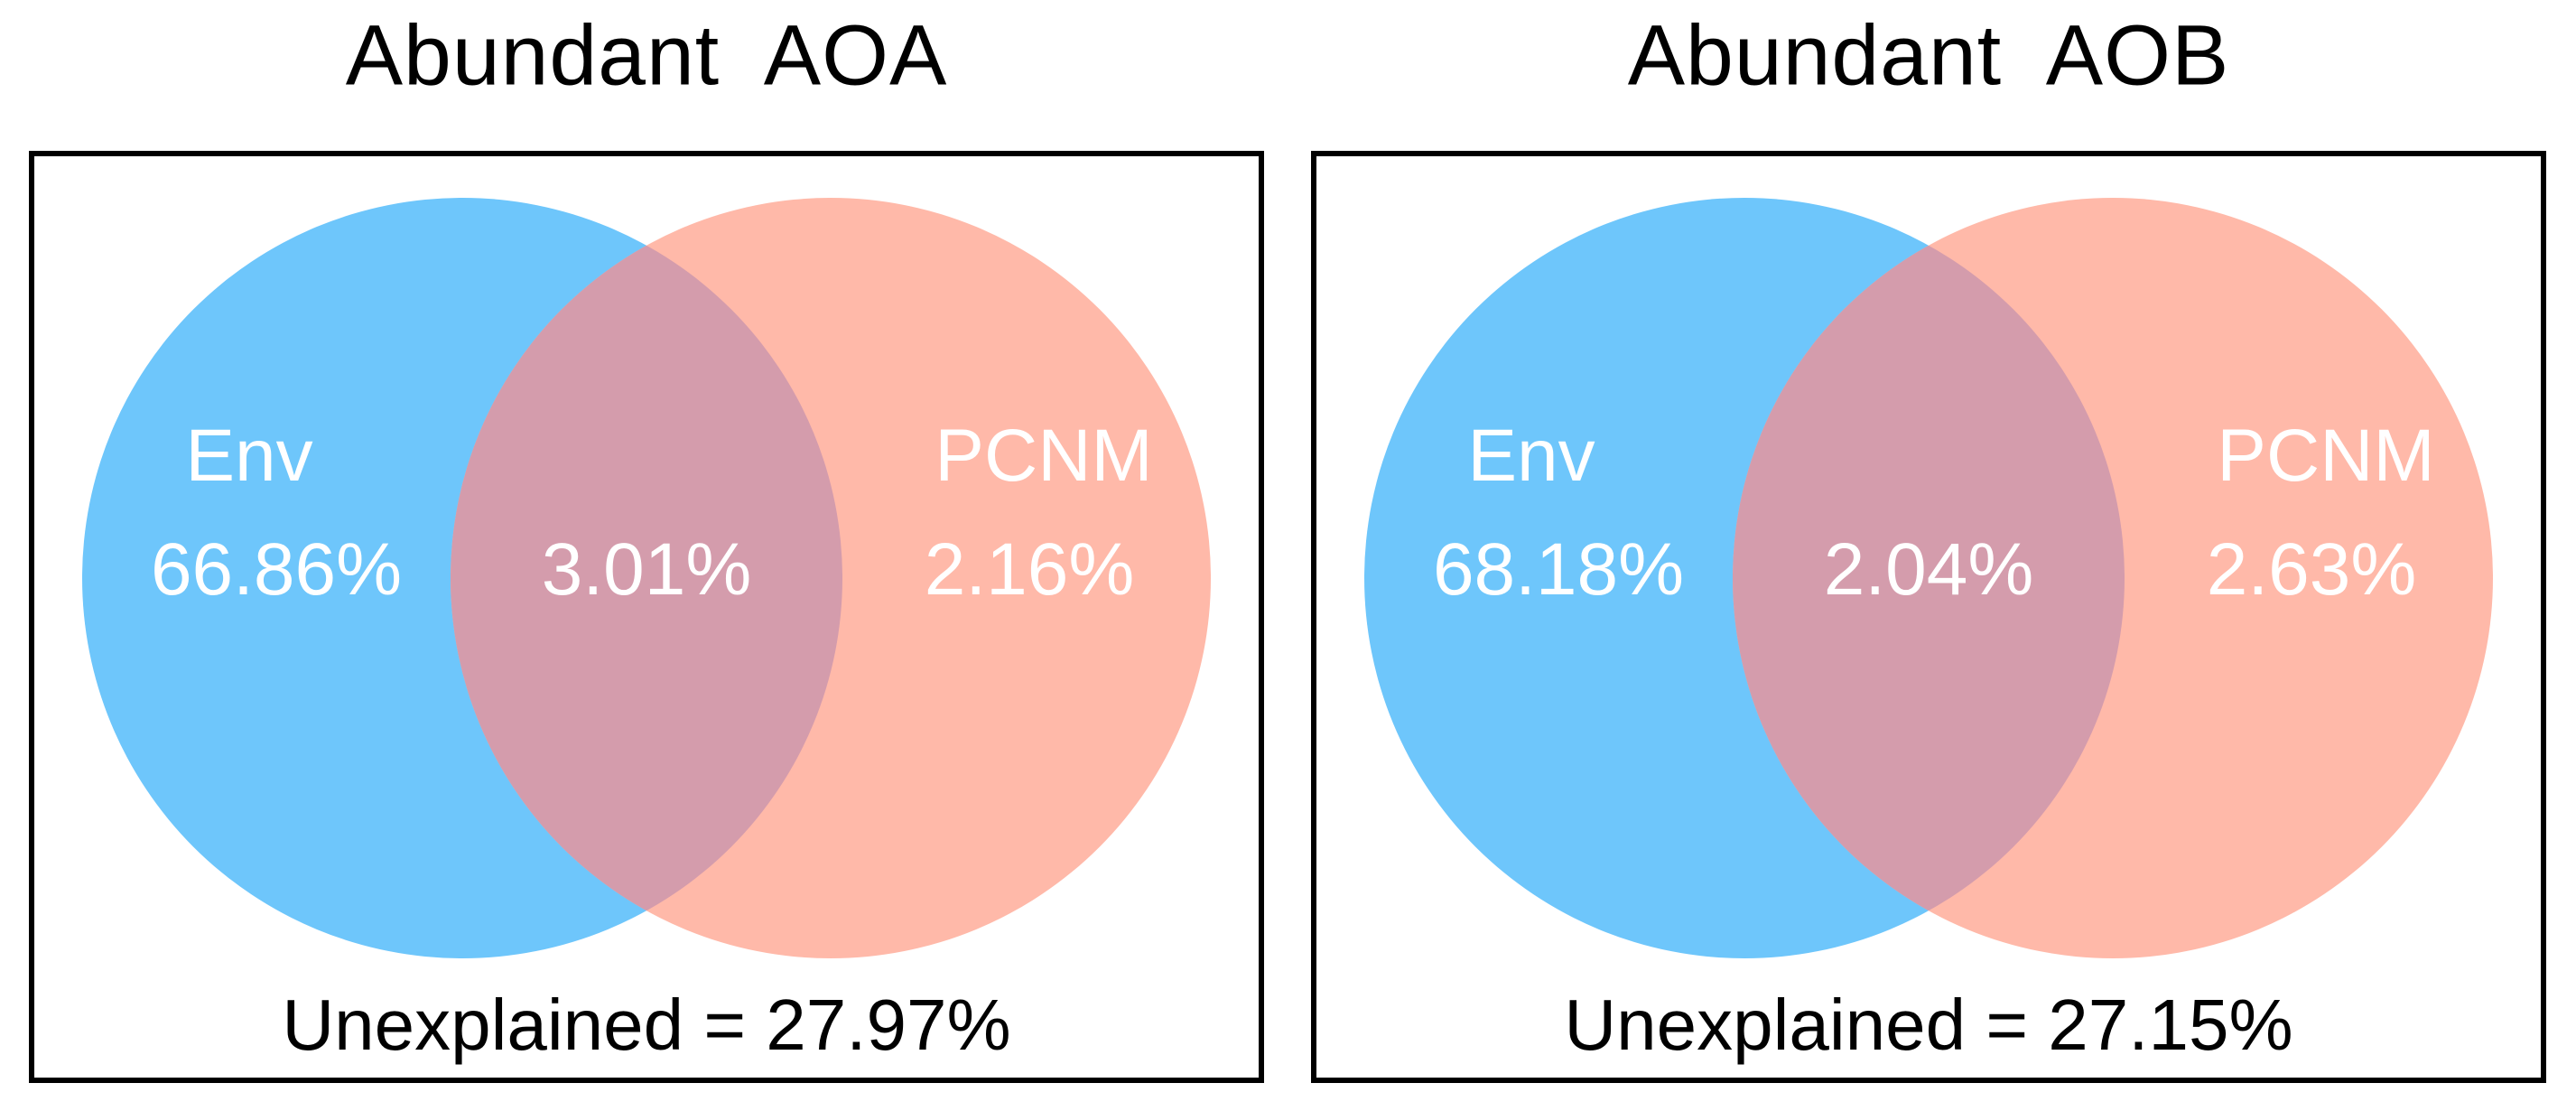 The height and width of the screenshot is (1111, 2576). I want to click on unexplained-text: Unexplained = 27.97%, so click(646, 1025).